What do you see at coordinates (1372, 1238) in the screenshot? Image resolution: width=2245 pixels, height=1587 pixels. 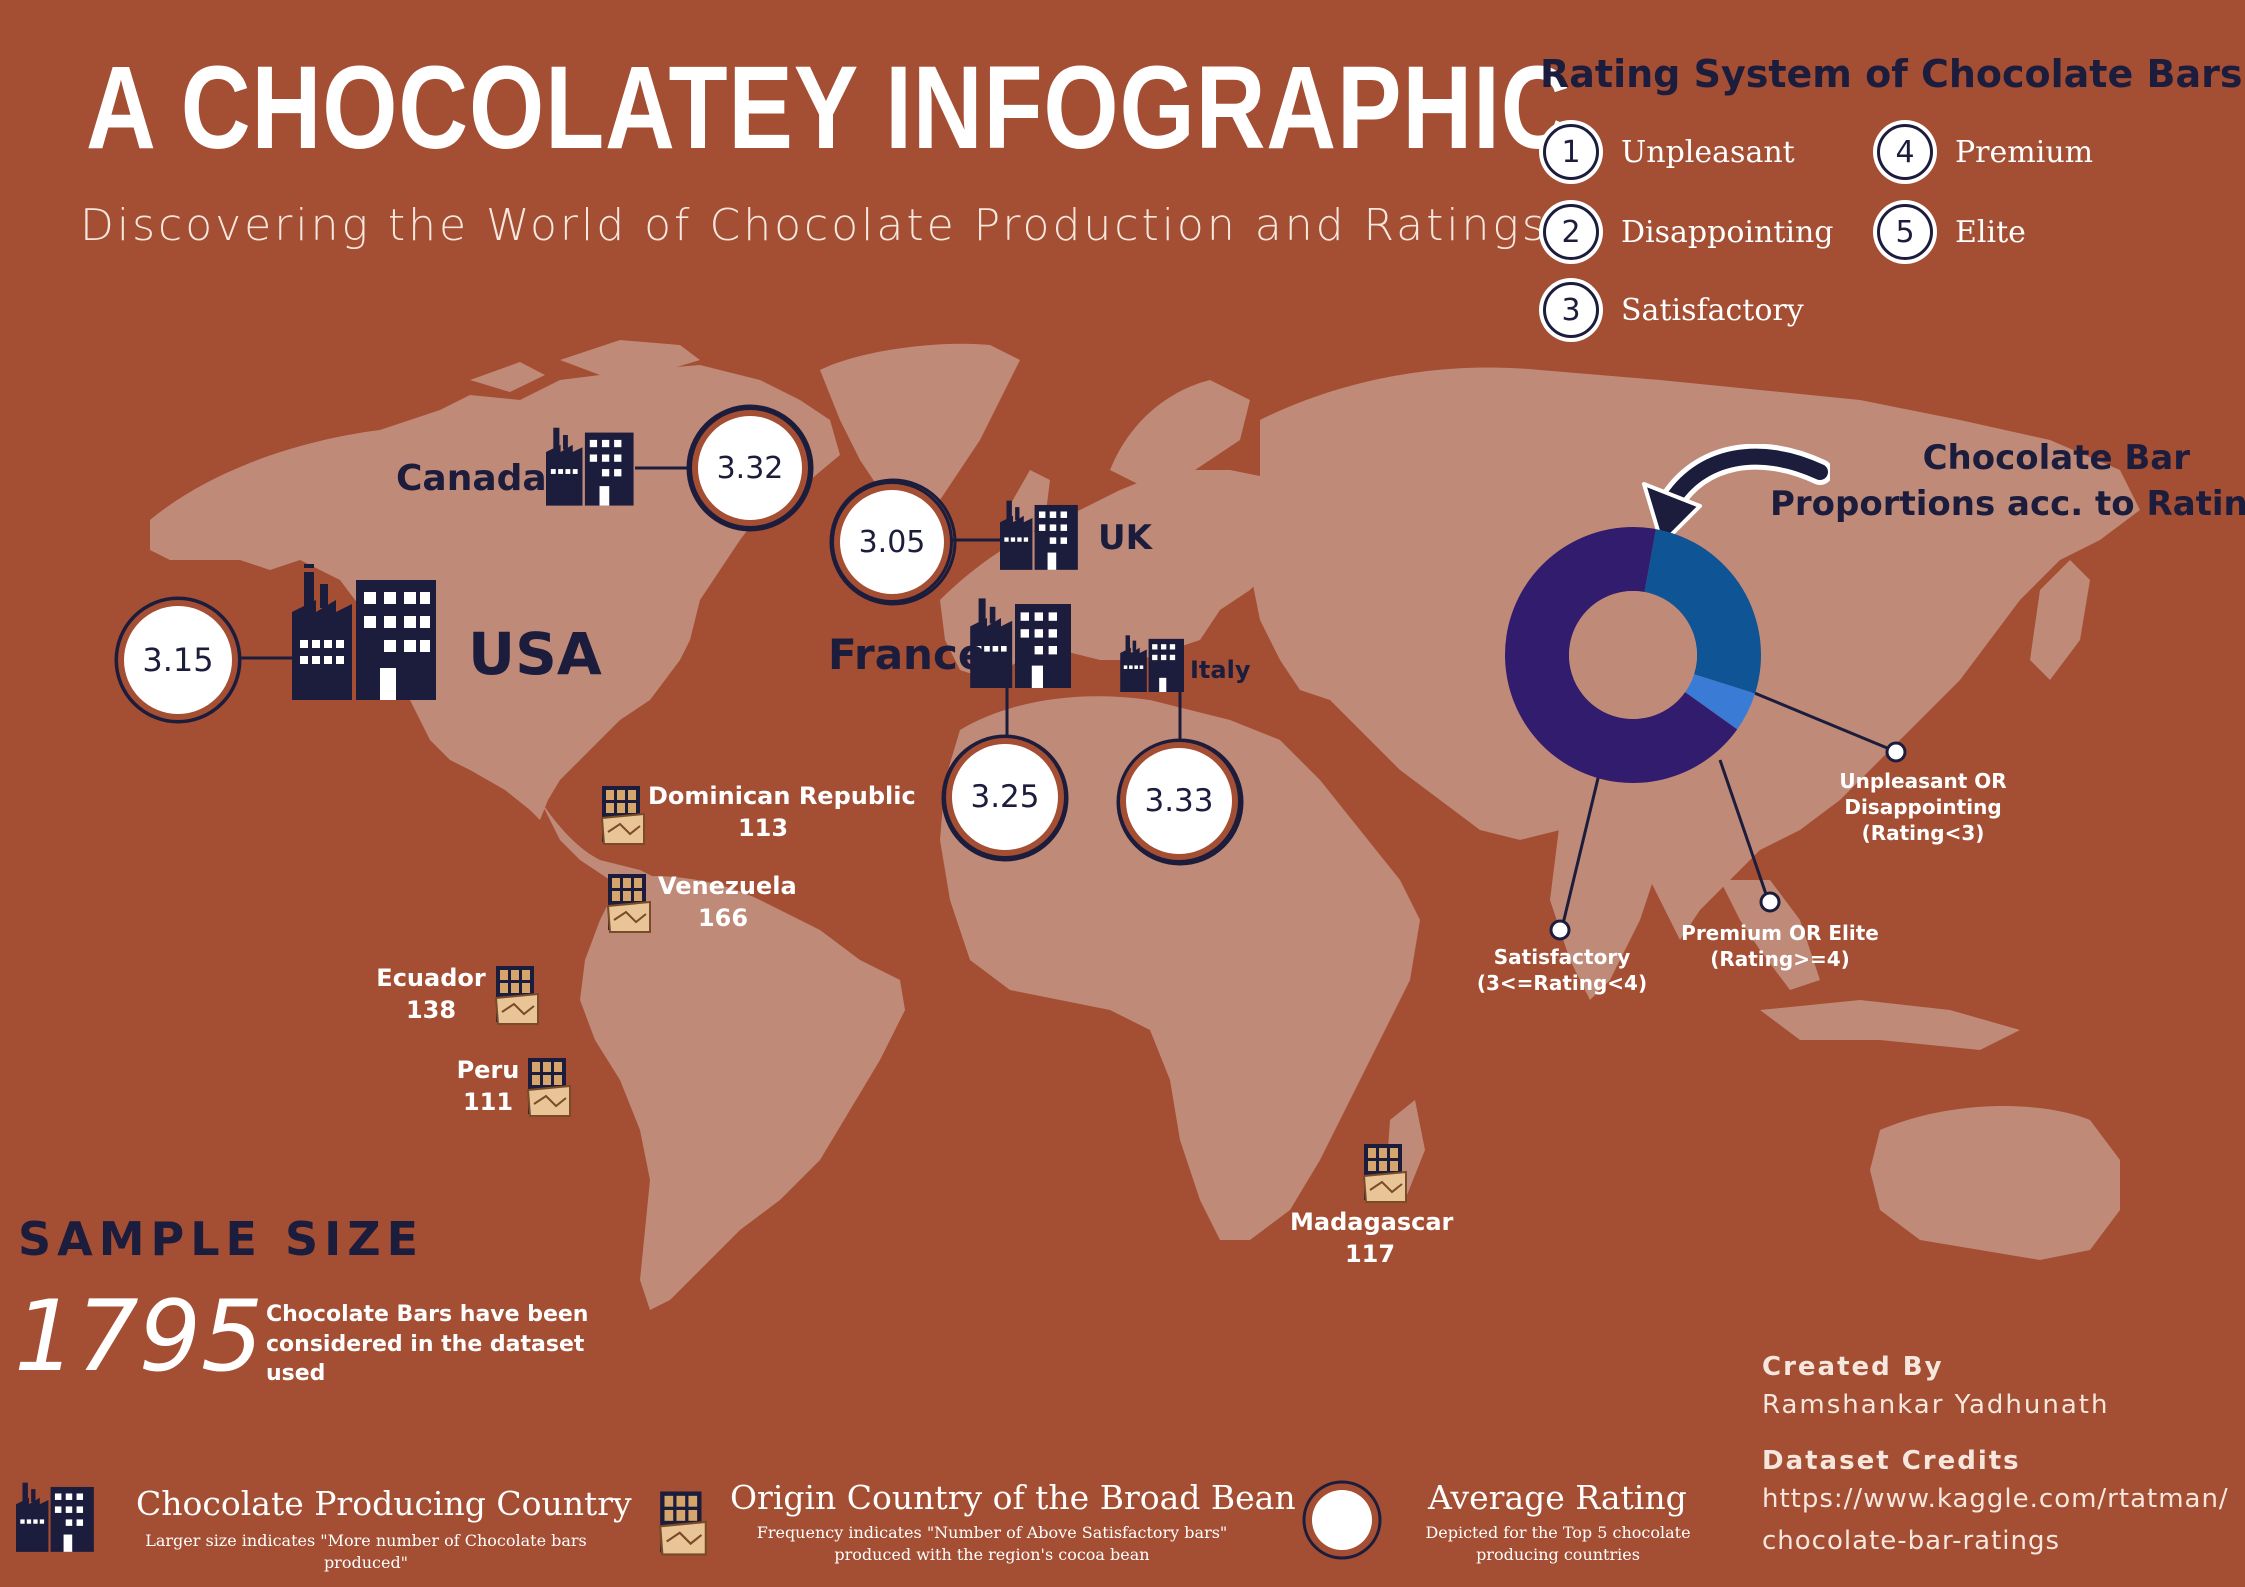 I see `bean-origin-madagascar: Madagascar 117` at bounding box center [1372, 1238].